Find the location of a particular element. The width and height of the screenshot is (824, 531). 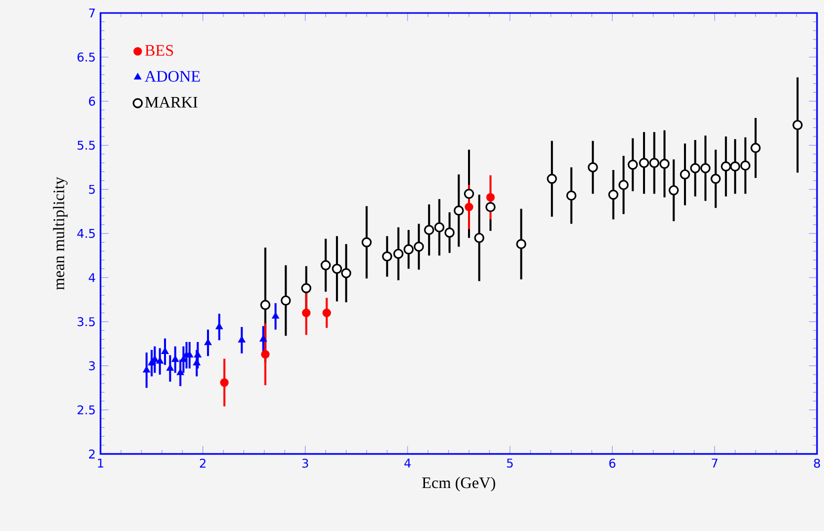

y-tick-label: 5 is located at coordinates (92, 189).